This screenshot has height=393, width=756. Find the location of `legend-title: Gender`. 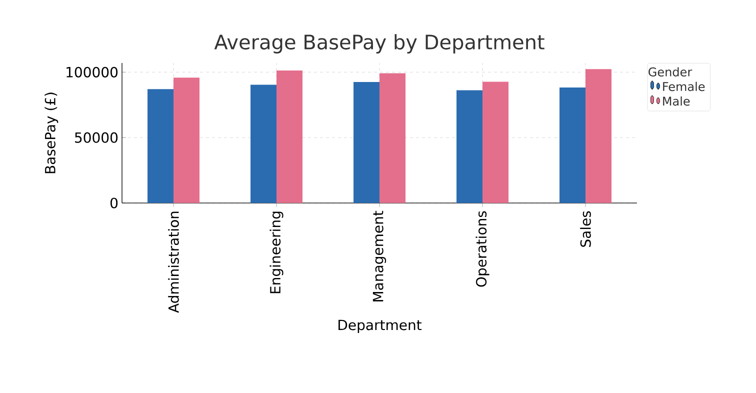

legend-title: Gender is located at coordinates (670, 71).